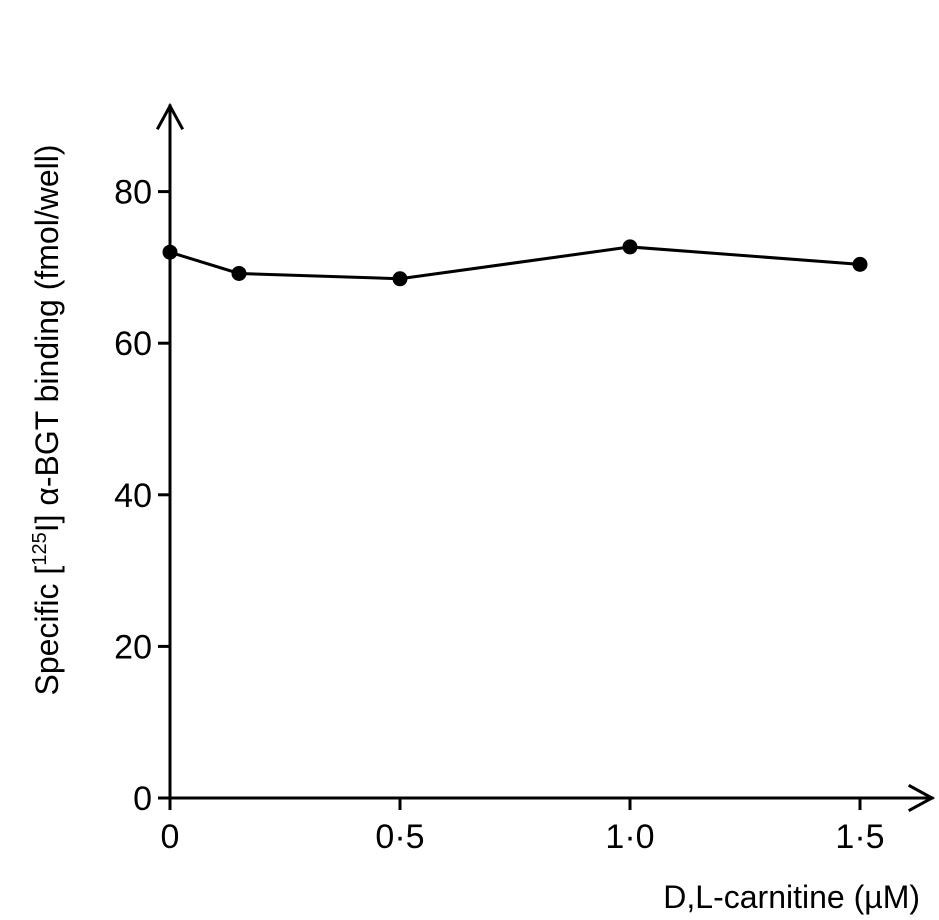 Image resolution: width=939 pixels, height=920 pixels. What do you see at coordinates (859, 837) in the screenshot?
I see `x-tick-label: 1·5` at bounding box center [859, 837].